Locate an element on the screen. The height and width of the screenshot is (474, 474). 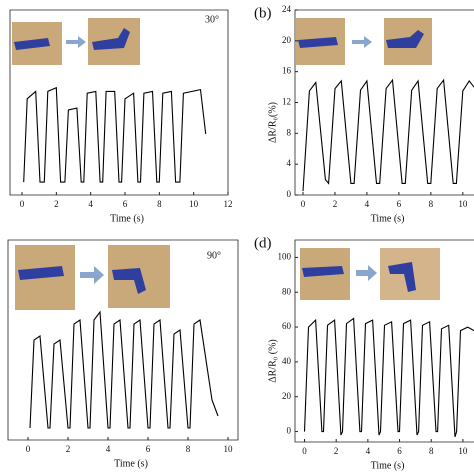
y-axis-label: ΔR/R₀(%) is located at coordinates (272, 122).